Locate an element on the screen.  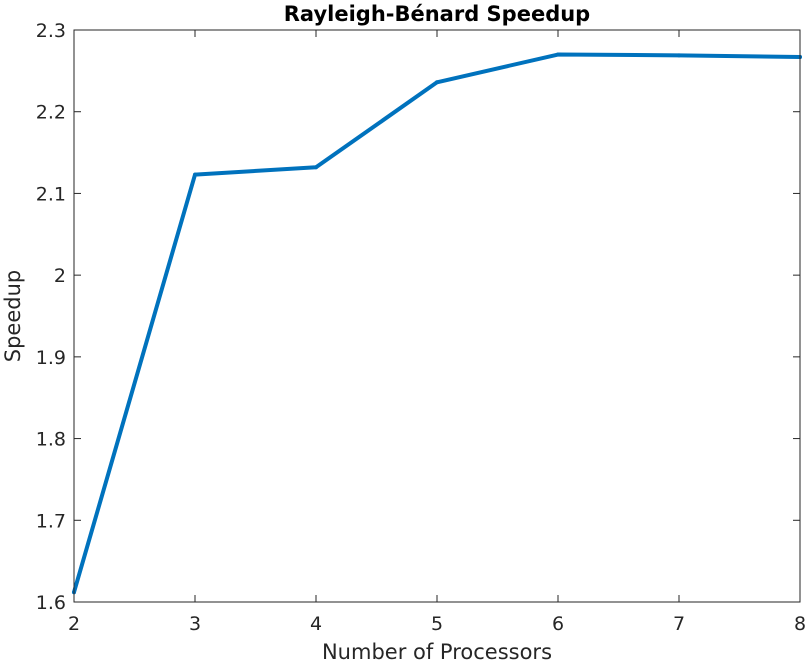
x-tick-label: 7 is located at coordinates (679, 624).